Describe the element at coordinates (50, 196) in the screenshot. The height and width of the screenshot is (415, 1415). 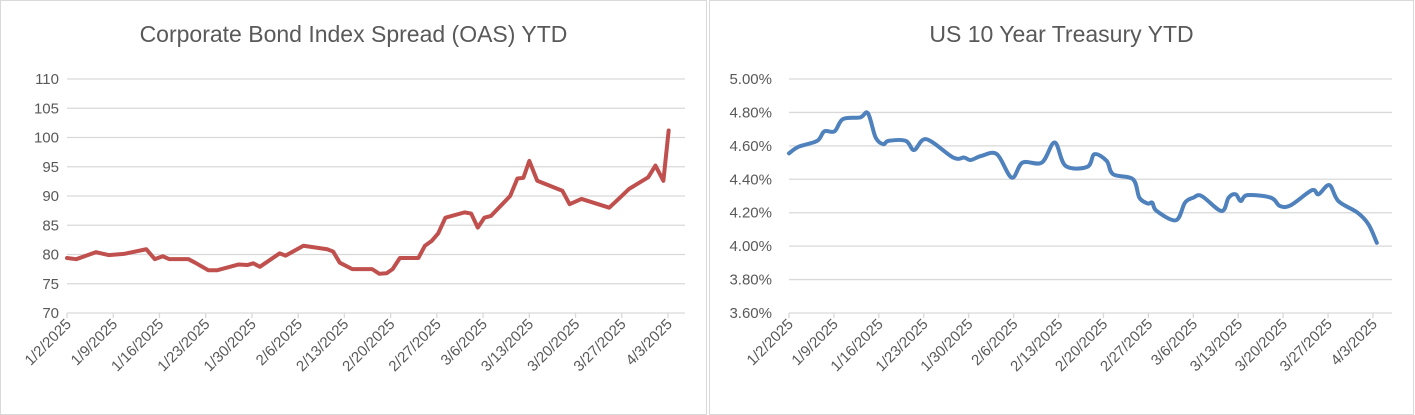
I see `y-tick-label: 90` at that location.